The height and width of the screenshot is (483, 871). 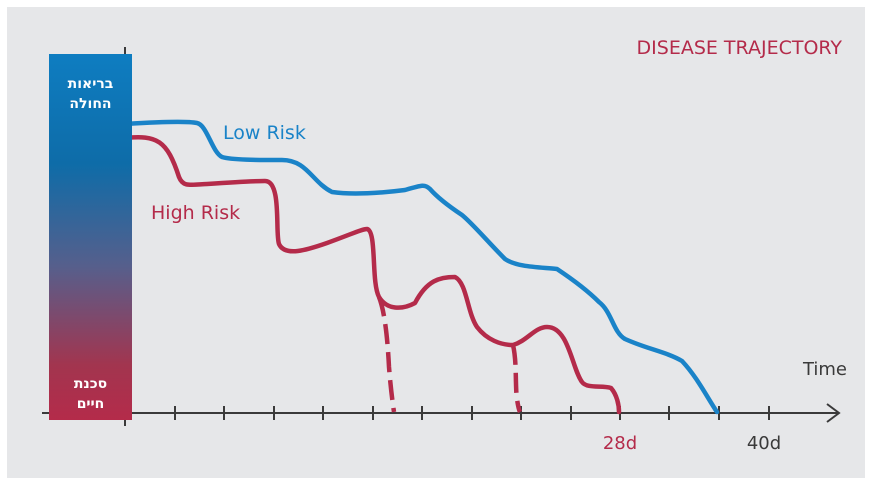 I want to click on x-axis-arrowhead, so click(x=833, y=413).